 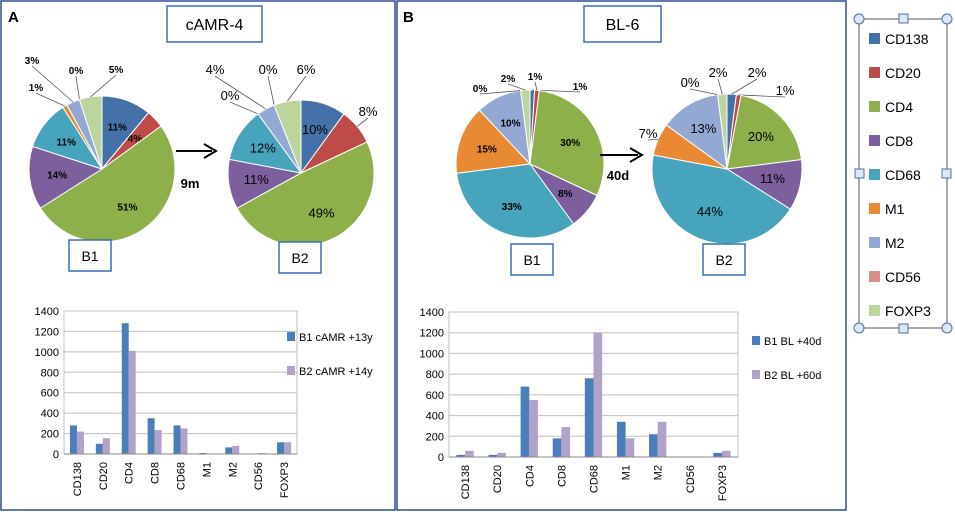 I want to click on x-tick-label: CD68, so click(x=182, y=476).